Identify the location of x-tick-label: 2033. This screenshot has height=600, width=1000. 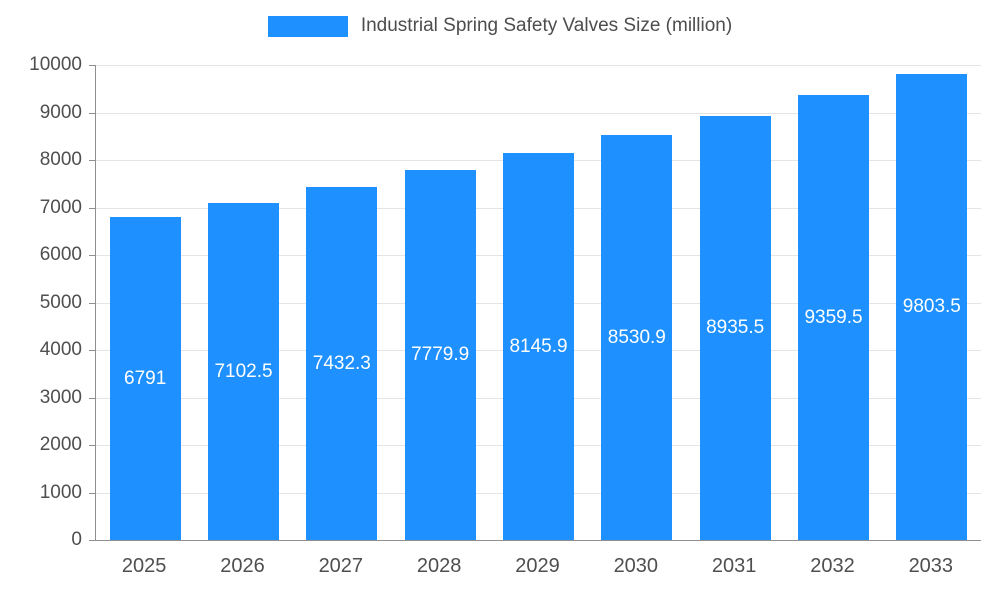
(931, 566).